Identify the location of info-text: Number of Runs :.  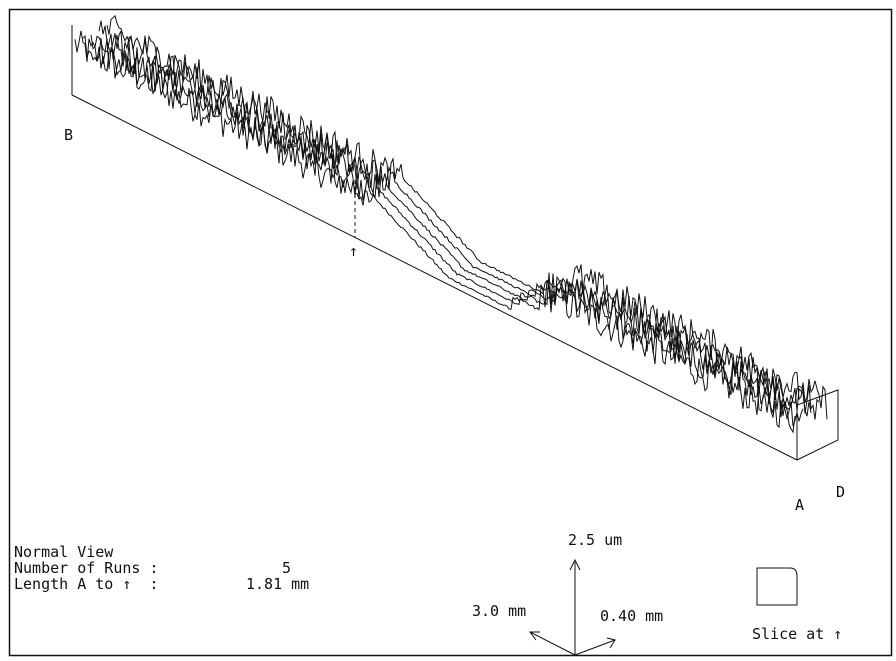
(86, 568).